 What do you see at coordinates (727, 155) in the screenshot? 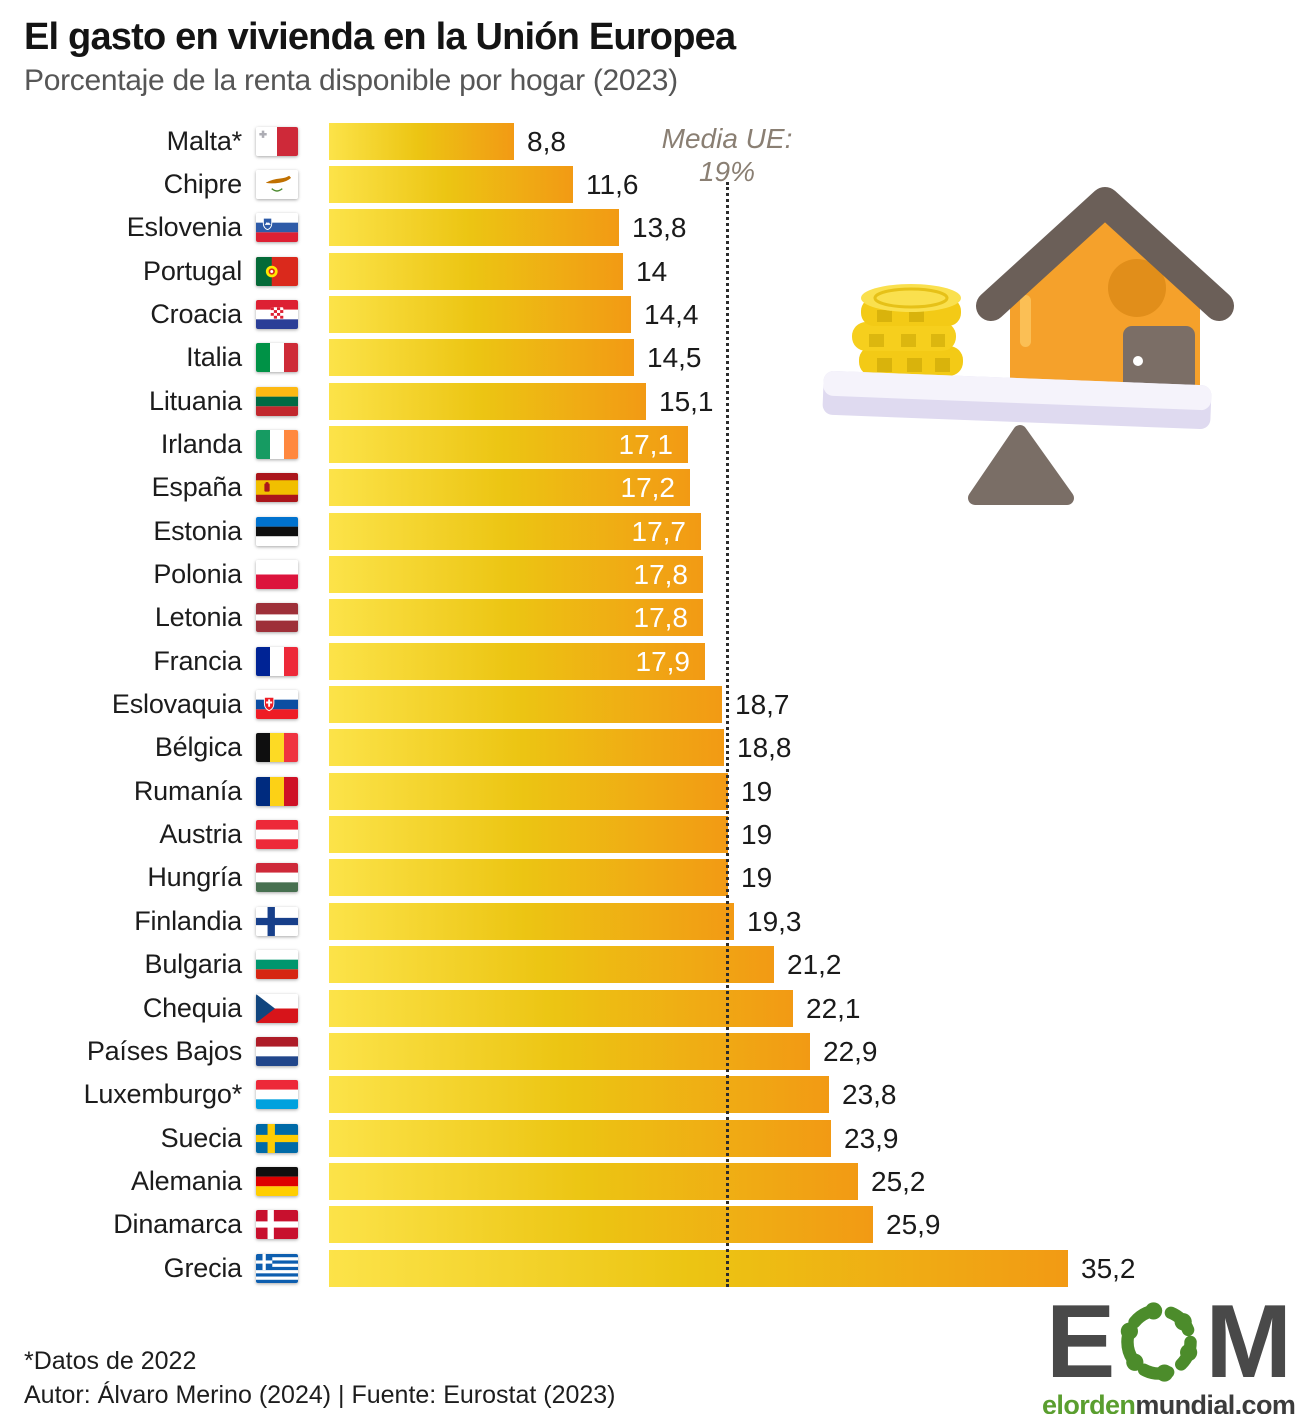
I see `eu-average-label: Media UE: 19%` at bounding box center [727, 155].